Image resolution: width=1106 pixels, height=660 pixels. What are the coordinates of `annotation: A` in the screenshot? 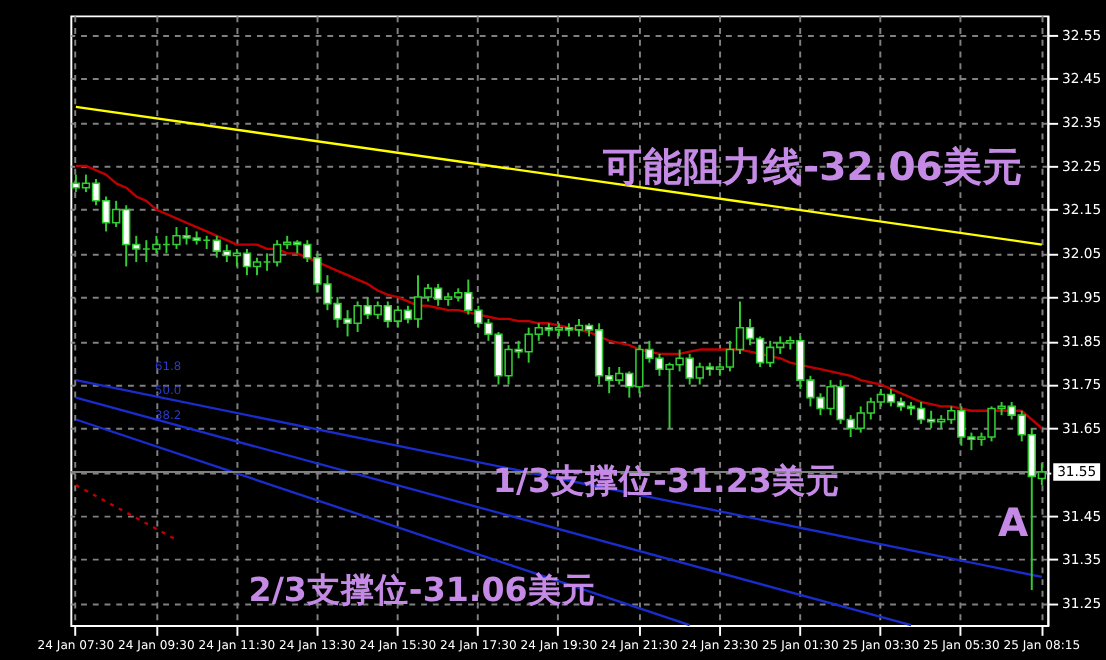 It's located at (1014, 523).